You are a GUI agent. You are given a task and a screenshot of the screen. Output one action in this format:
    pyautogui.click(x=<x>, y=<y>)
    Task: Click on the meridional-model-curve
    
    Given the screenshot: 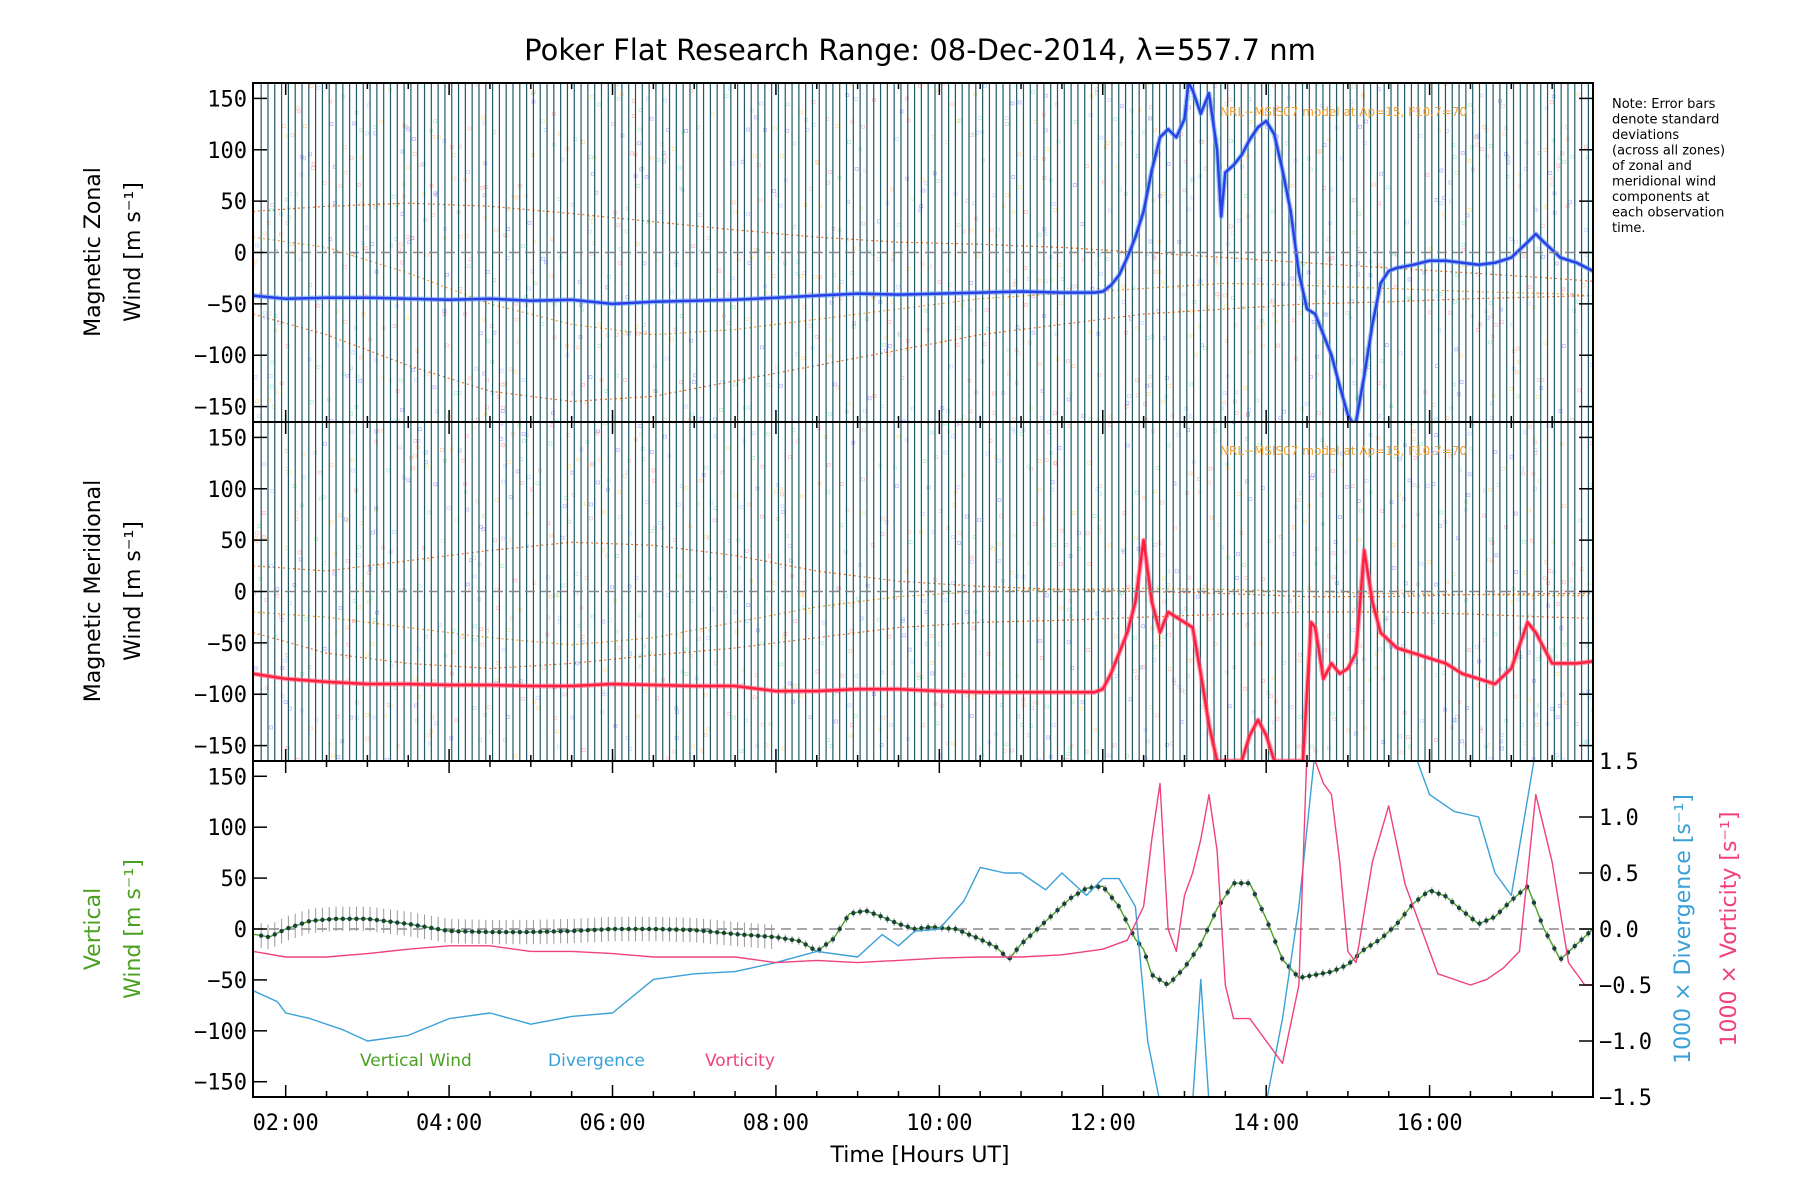 What is the action you would take?
    pyautogui.click(x=923, y=616)
    